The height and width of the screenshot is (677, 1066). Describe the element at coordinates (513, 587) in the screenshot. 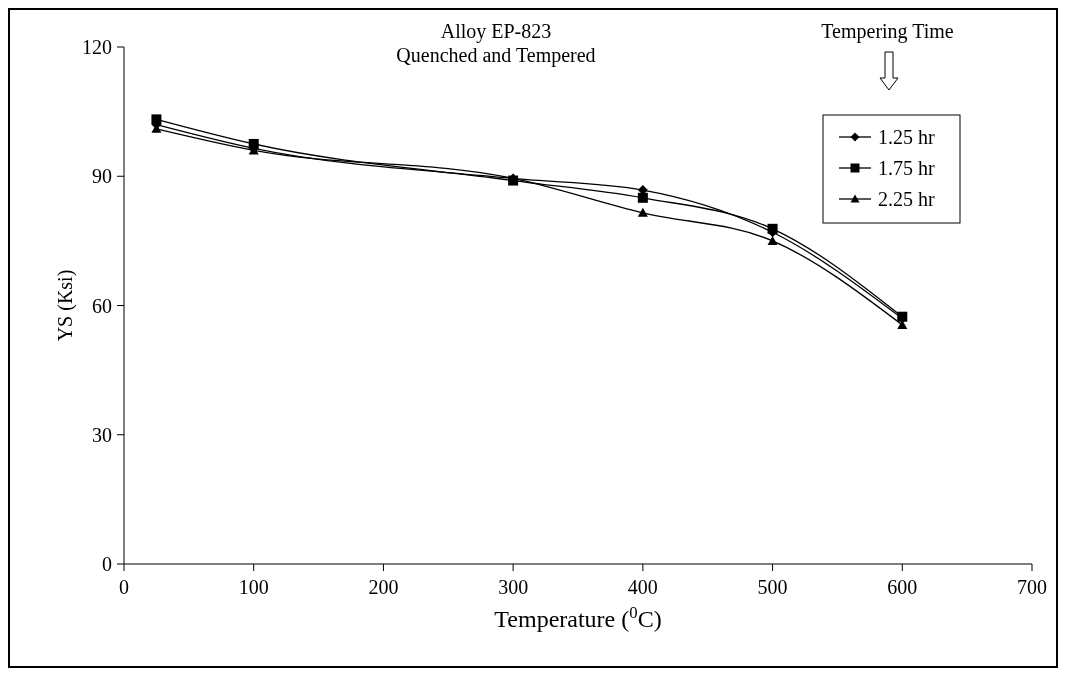

I see `x-tick-label: 300` at that location.